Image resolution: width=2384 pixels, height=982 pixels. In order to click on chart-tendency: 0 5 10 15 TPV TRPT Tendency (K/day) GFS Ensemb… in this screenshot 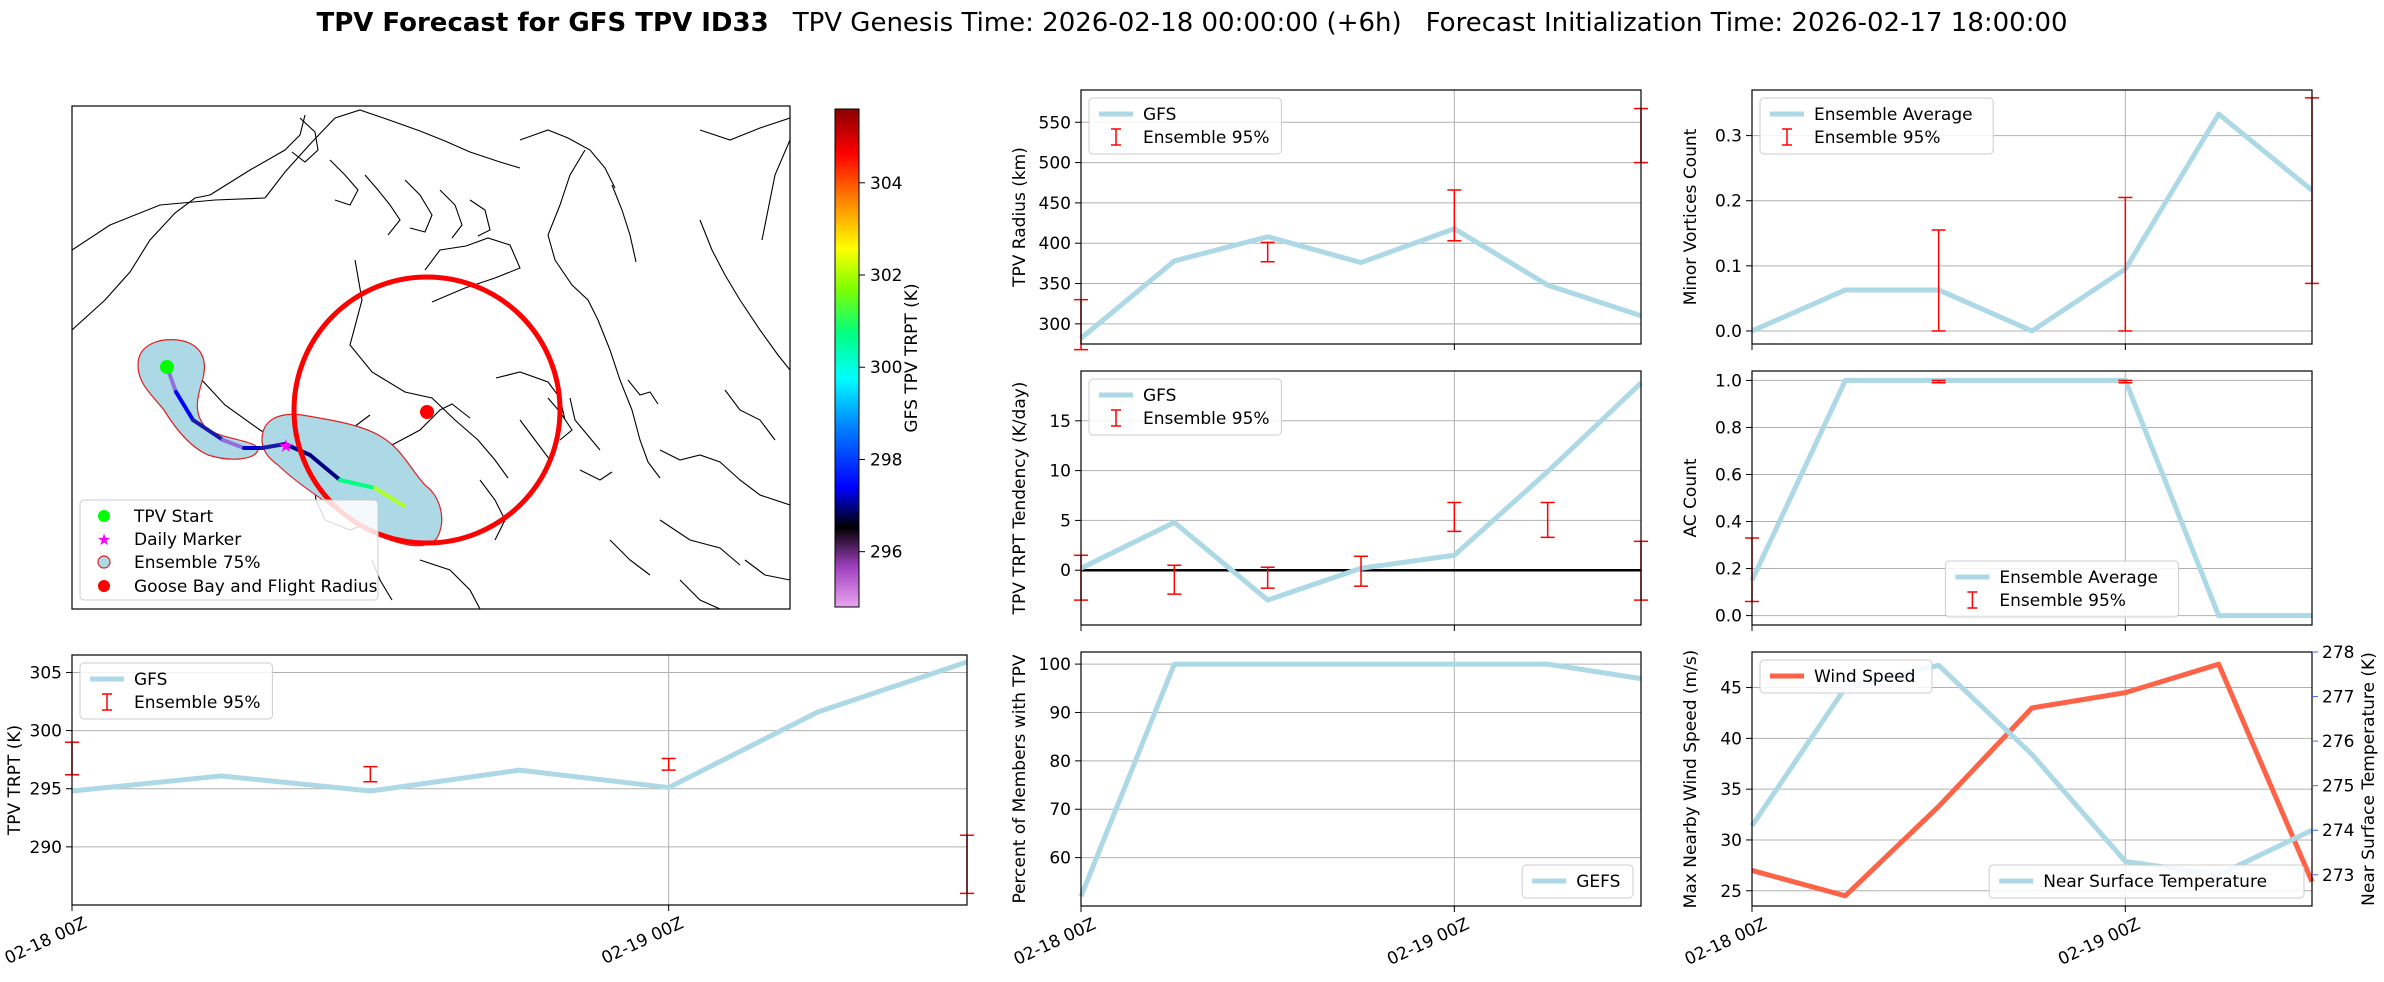, I will do `click(1329, 500)`.